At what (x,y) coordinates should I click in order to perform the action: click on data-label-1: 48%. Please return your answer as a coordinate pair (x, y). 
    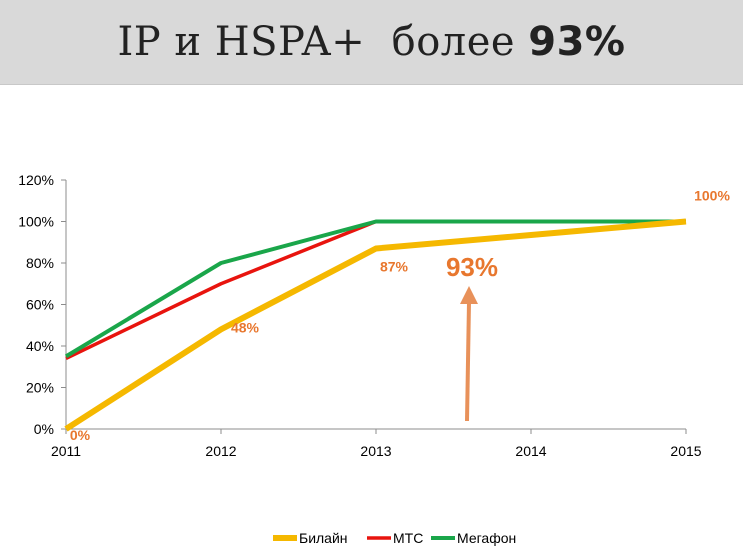
    Looking at the image, I should click on (245, 327).